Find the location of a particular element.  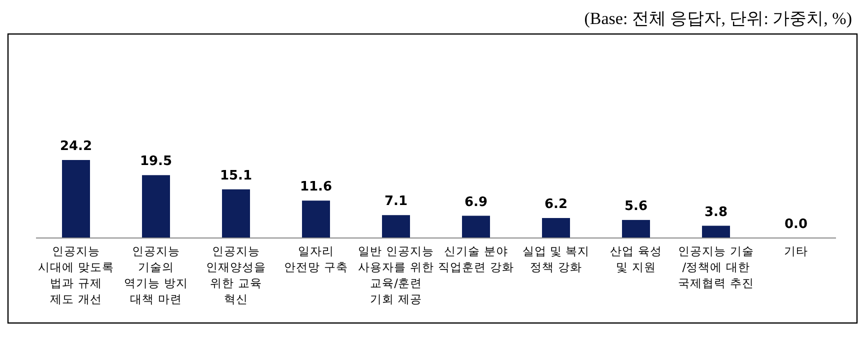

x-tick-label: 일자리 안전망 구축 is located at coordinates (316, 259).